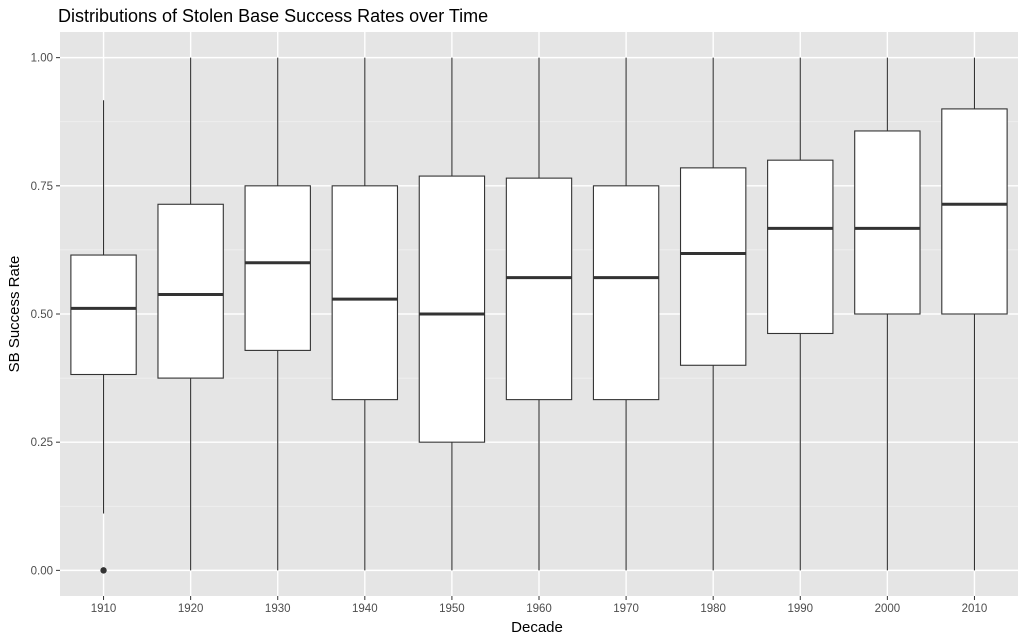 The image size is (1024, 639). What do you see at coordinates (626, 609) in the screenshot?
I see `x-tick-label: 1970` at bounding box center [626, 609].